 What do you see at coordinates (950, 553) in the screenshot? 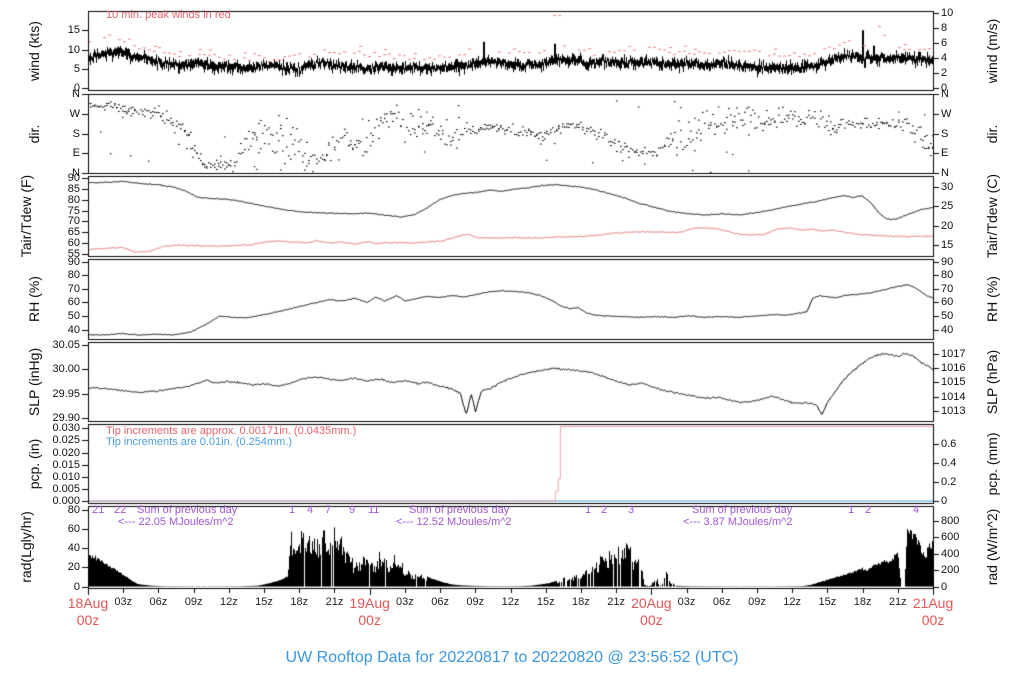
I see `rad-right-tick: 400` at bounding box center [950, 553].